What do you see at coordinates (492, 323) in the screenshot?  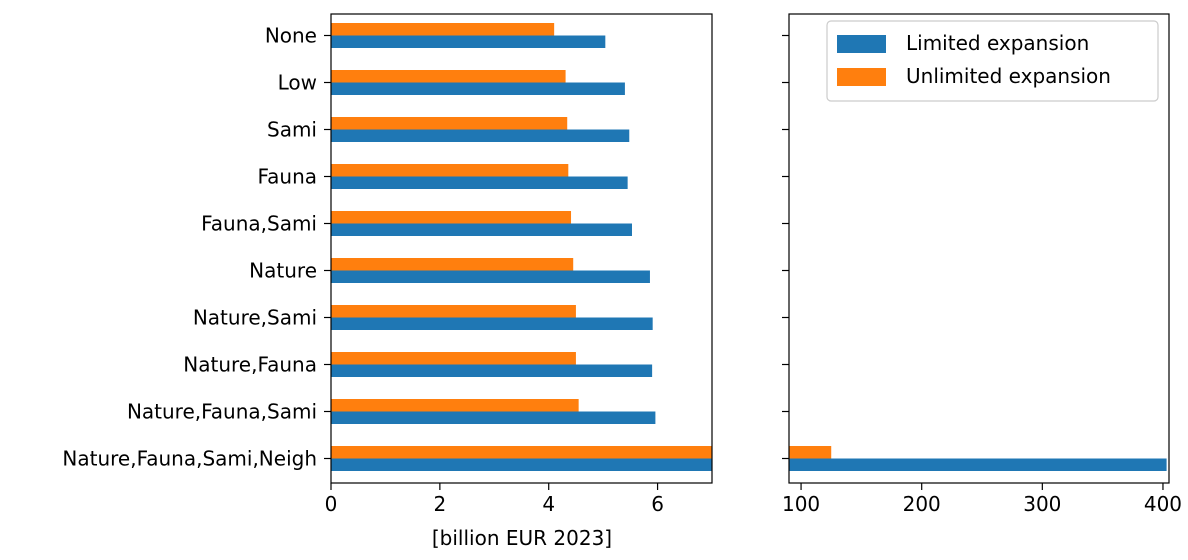 I see `bar-left-limited-expansion-nature-sami` at bounding box center [492, 323].